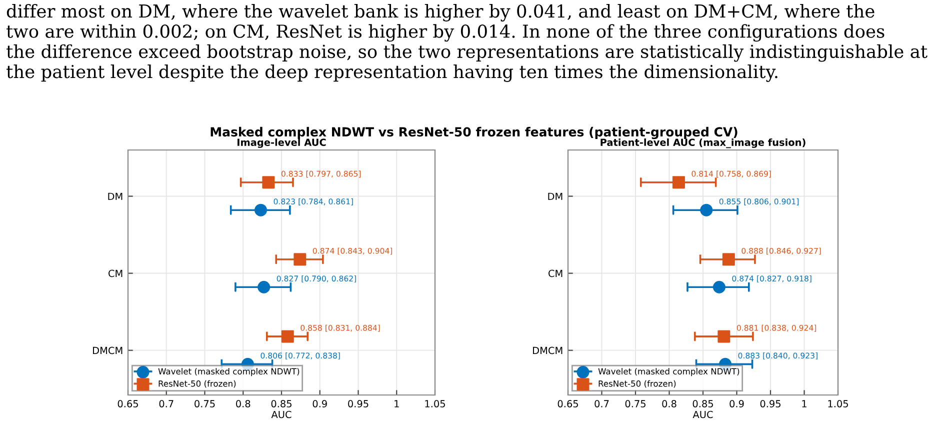 This screenshot has width=948, height=423. What do you see at coordinates (282, 143) in the screenshot?
I see `chart-subtitle: Image-level AUC` at bounding box center [282, 143].